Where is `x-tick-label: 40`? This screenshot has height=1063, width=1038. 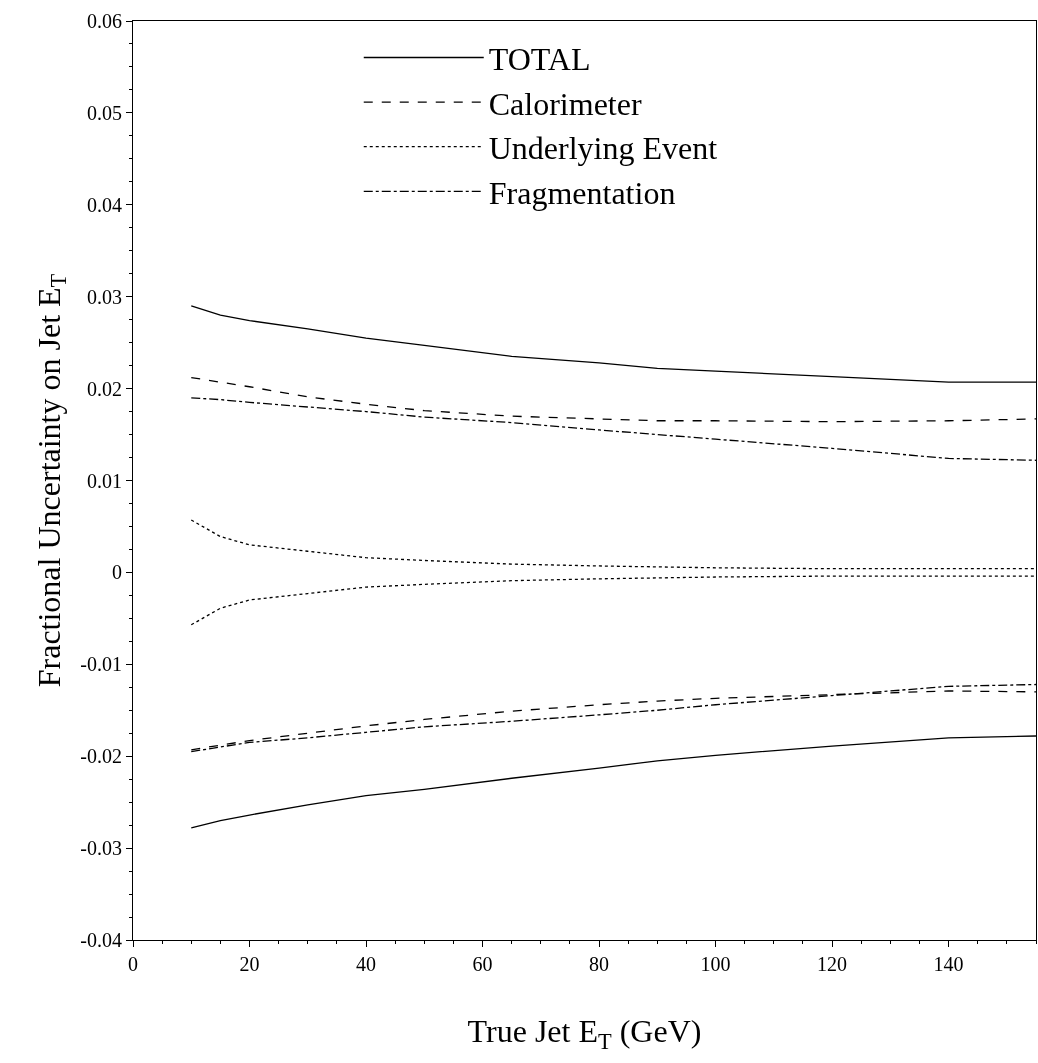 x-tick-label: 40 is located at coordinates (366, 964).